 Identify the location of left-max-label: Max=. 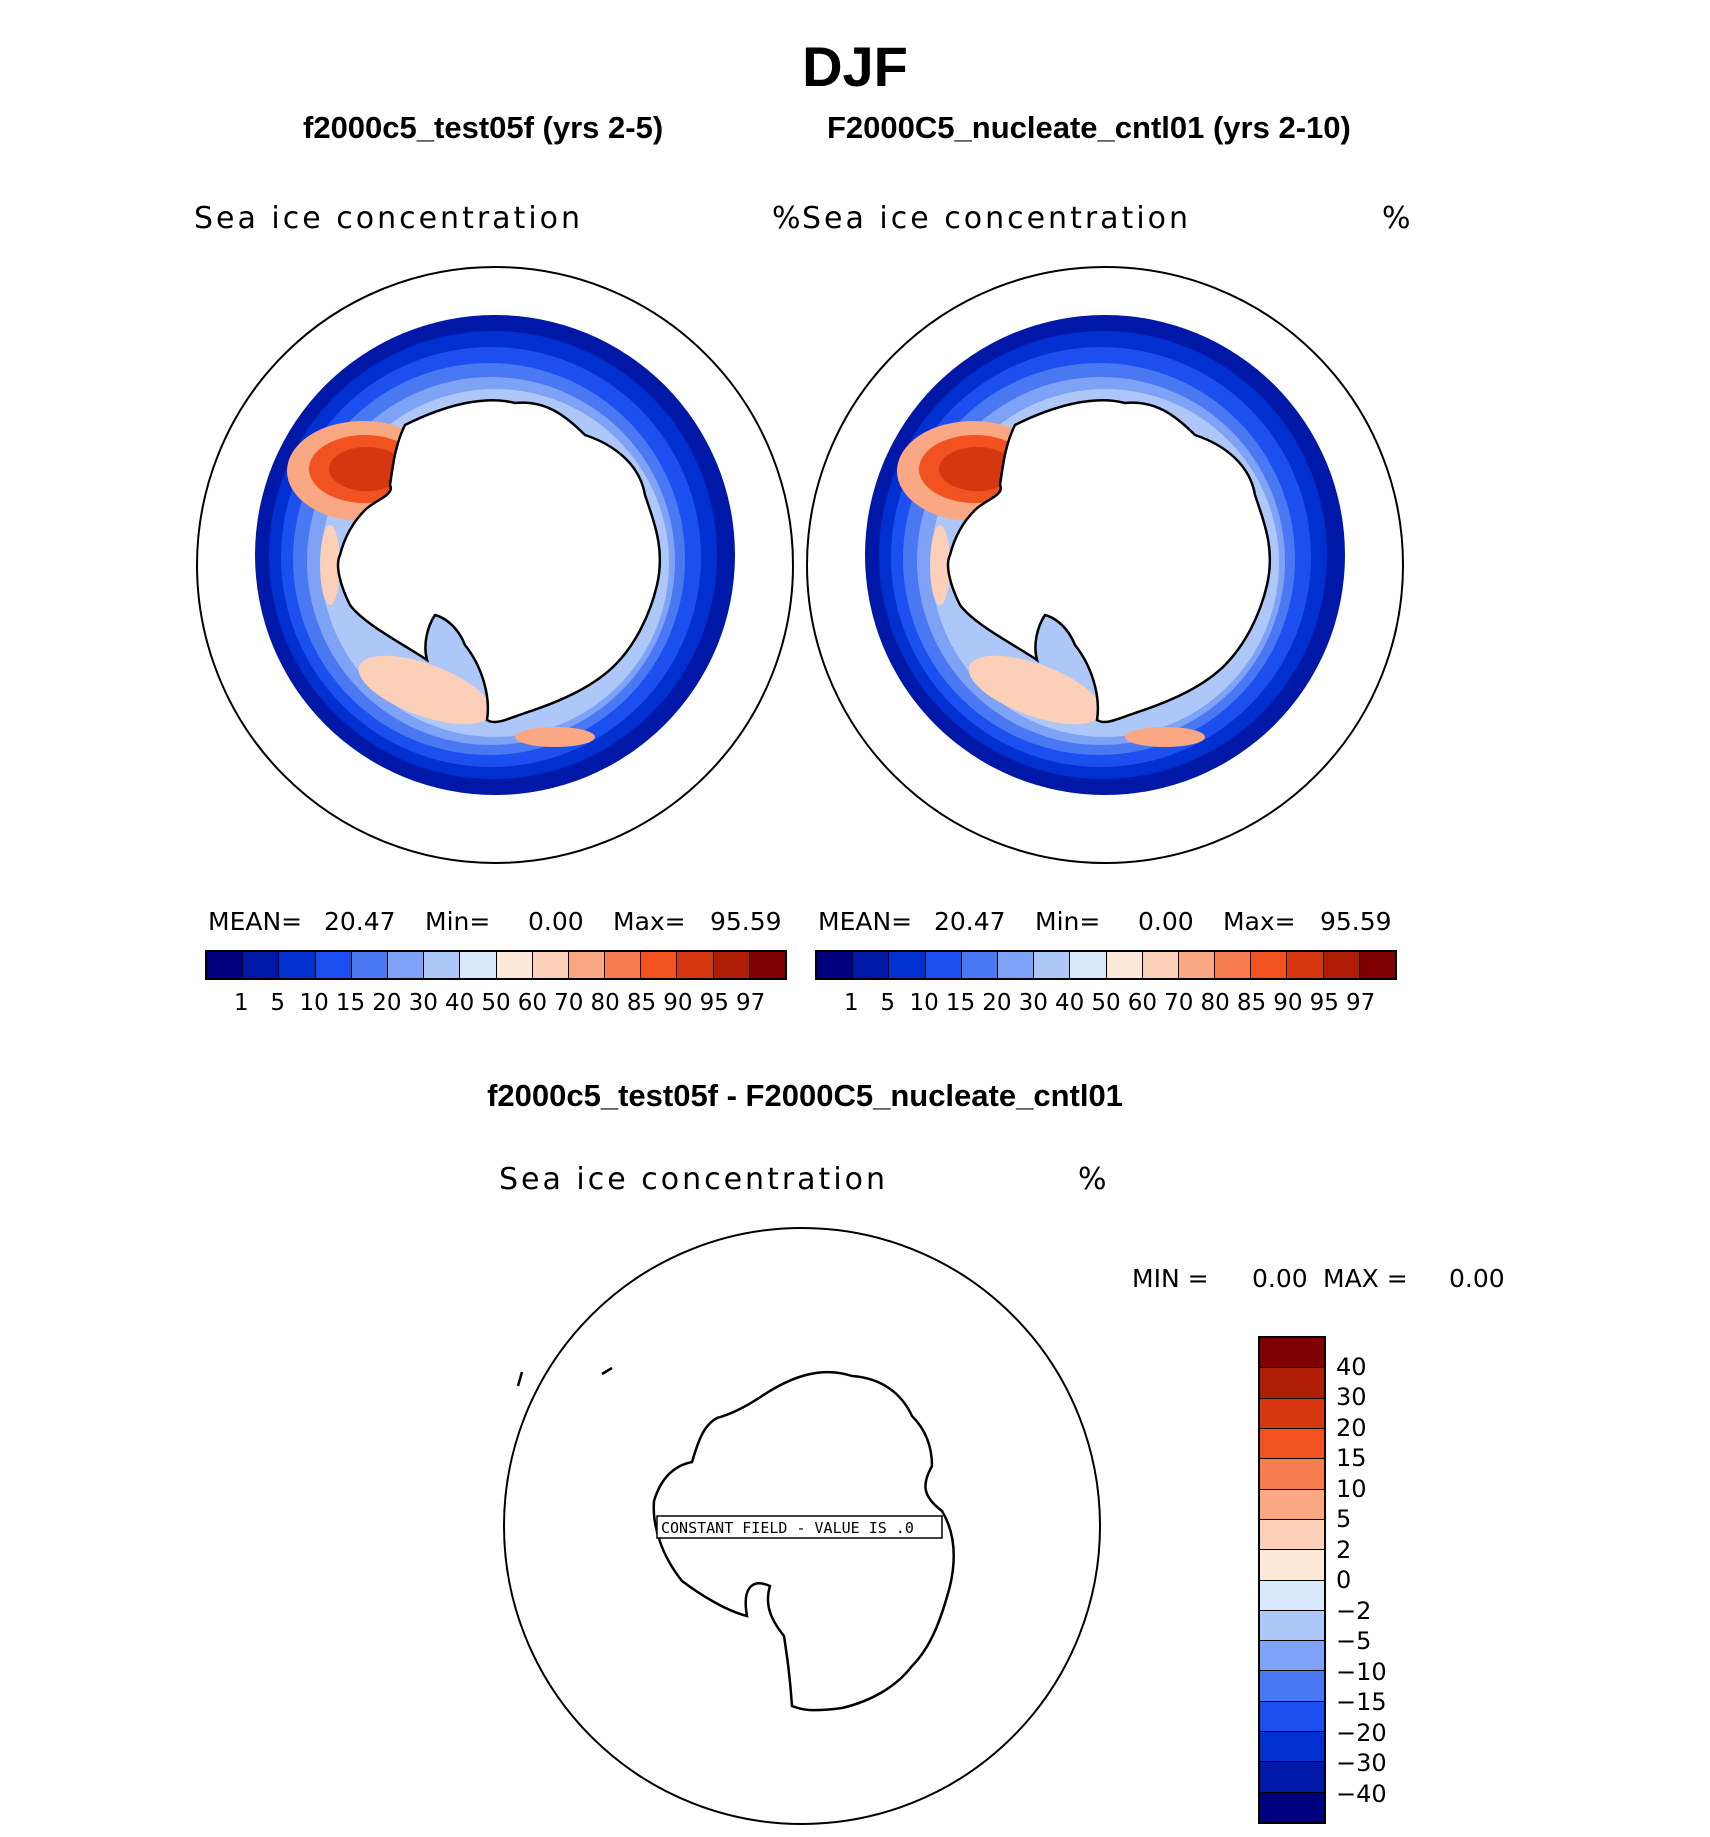
(649, 921).